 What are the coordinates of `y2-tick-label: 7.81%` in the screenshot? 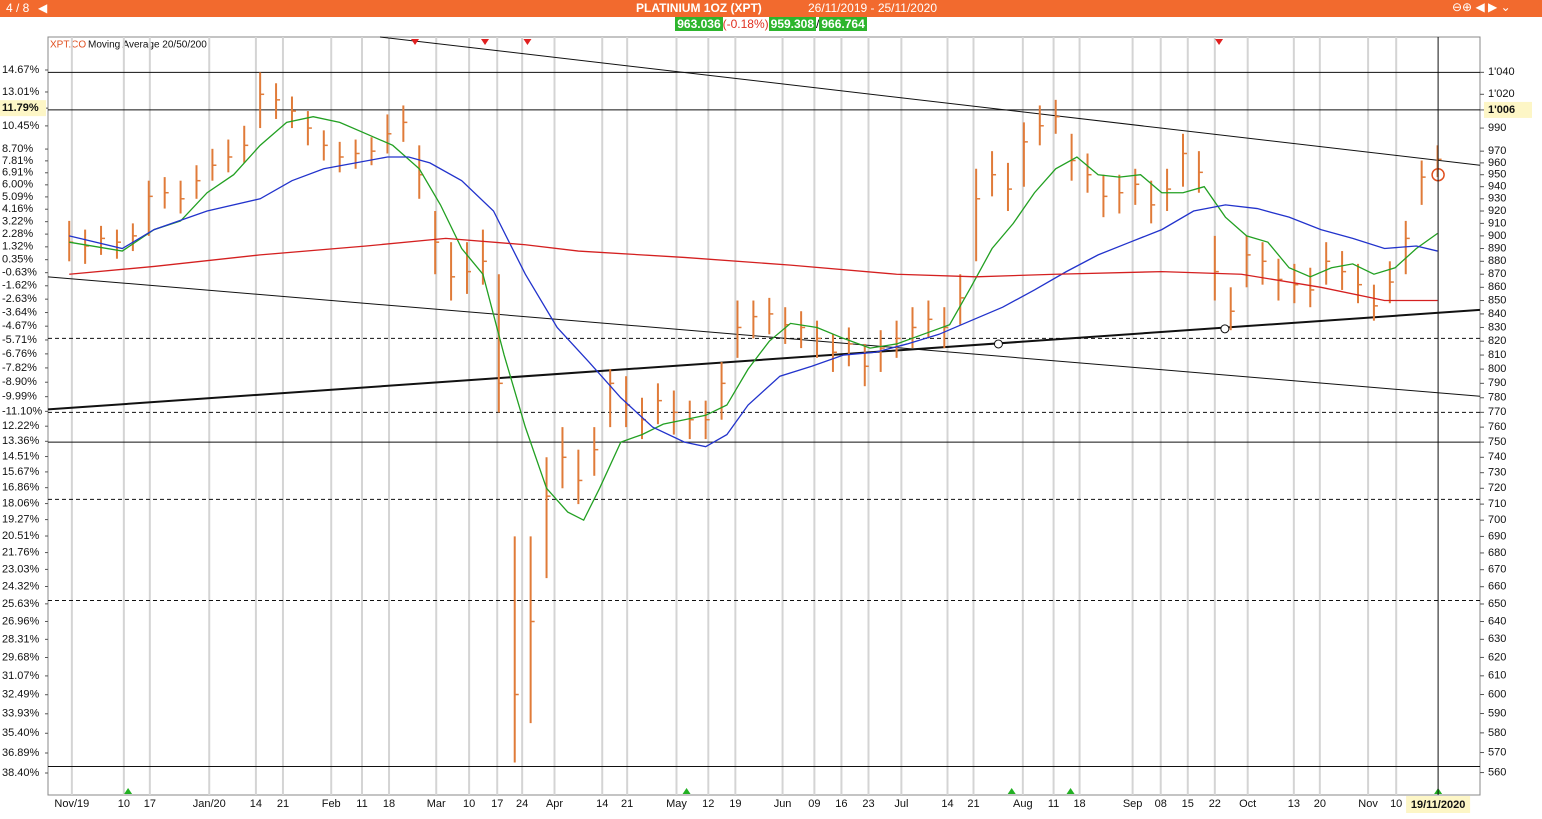 It's located at (17, 161).